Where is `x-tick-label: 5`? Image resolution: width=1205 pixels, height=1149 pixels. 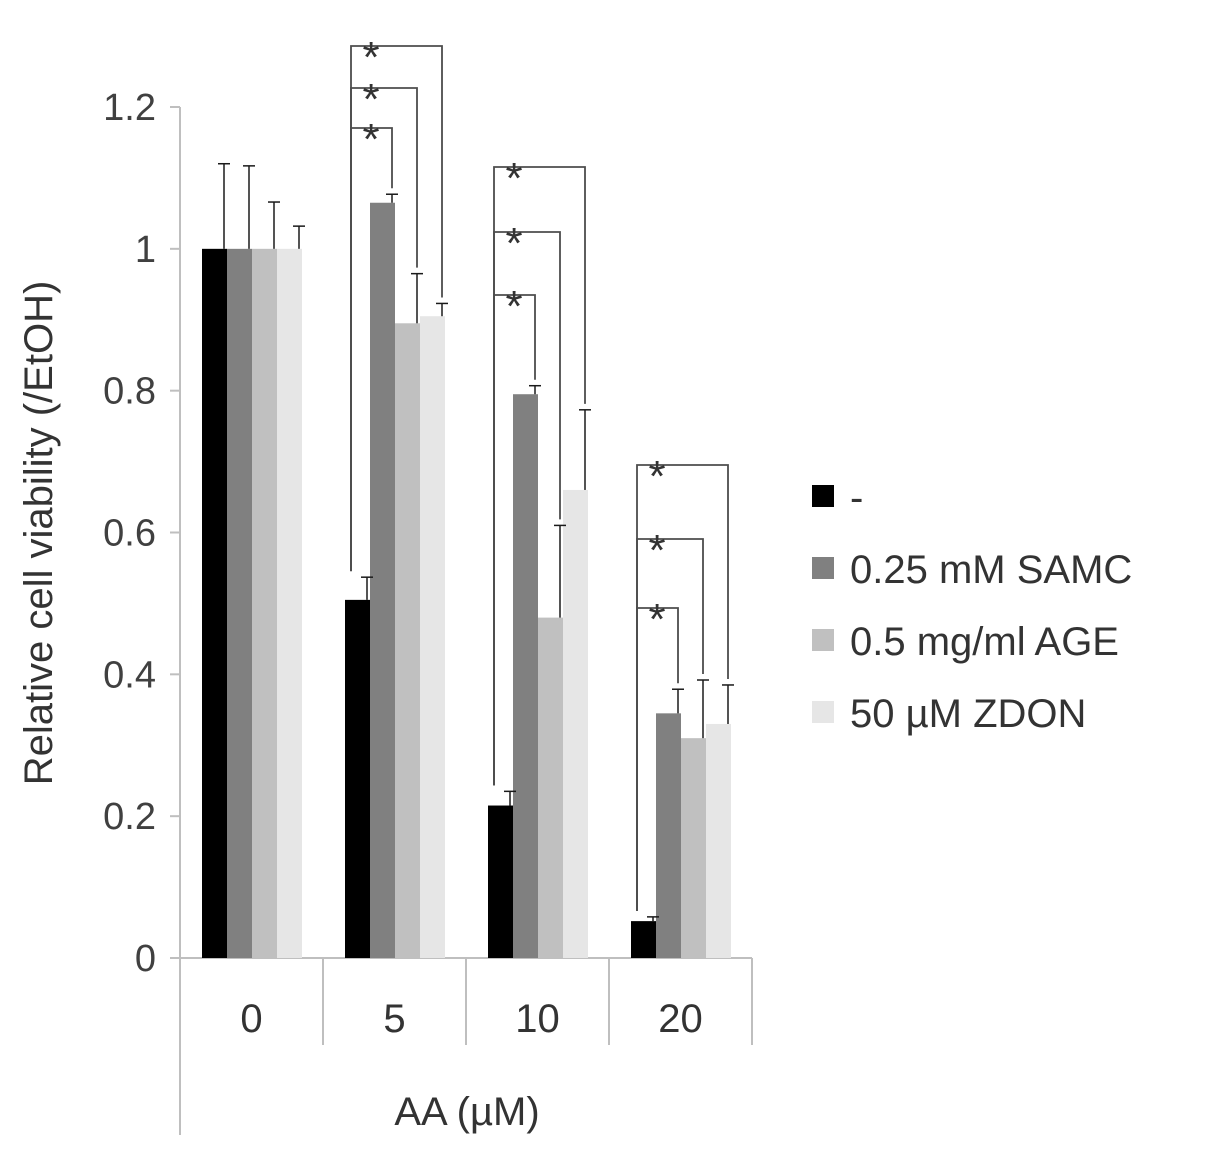
x-tick-label: 5 is located at coordinates (394, 1019).